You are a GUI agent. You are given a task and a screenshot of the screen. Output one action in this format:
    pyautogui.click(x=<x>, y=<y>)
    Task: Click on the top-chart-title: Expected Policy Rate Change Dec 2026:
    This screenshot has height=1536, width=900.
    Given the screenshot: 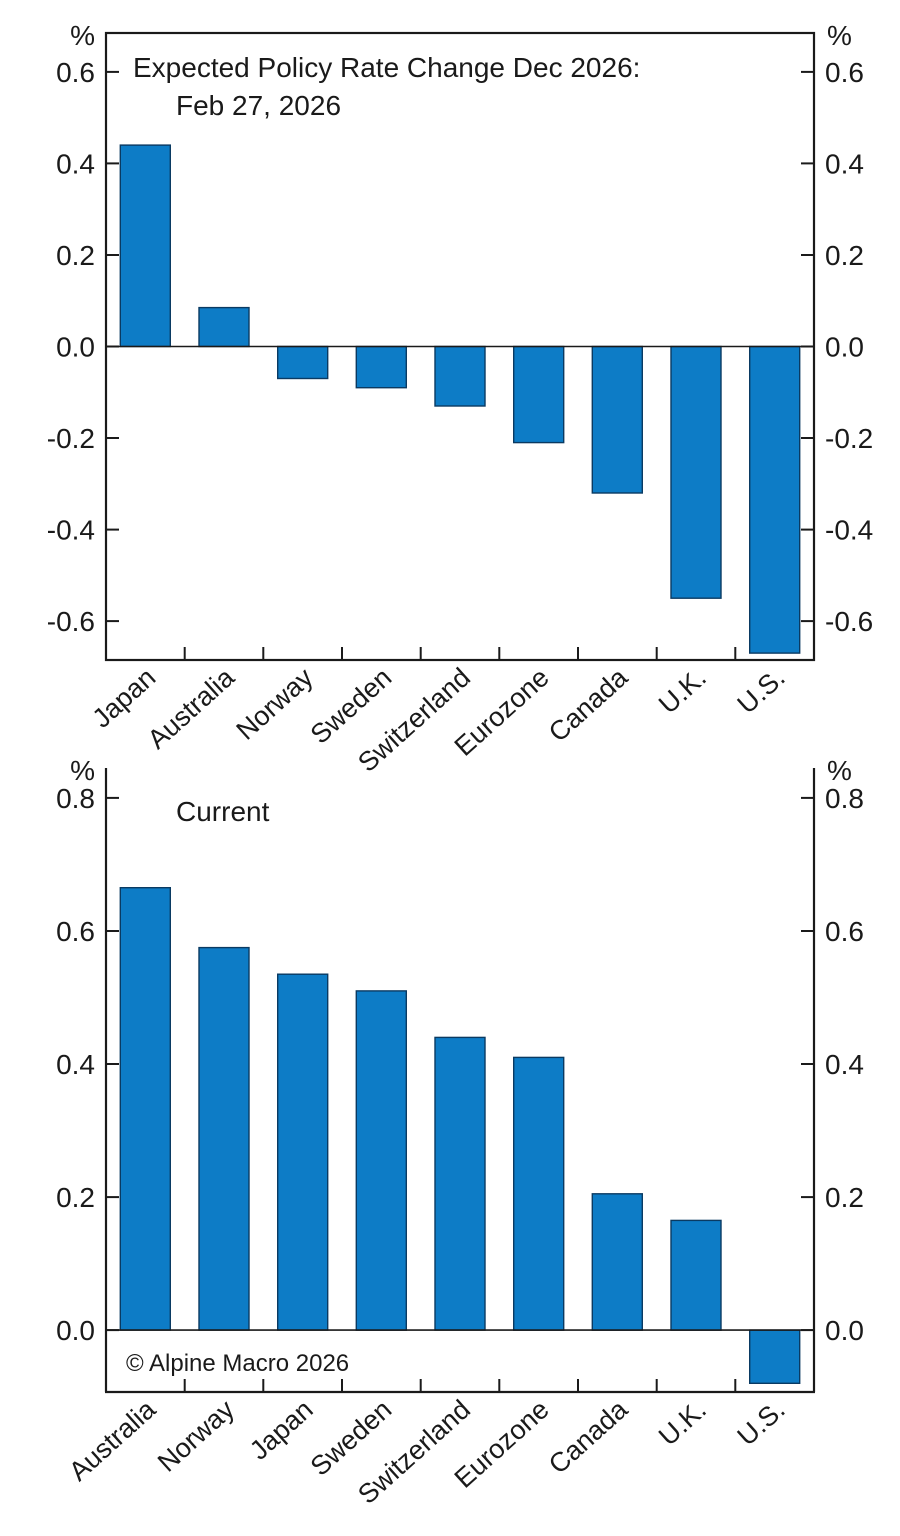 What is the action you would take?
    pyautogui.click(x=387, y=67)
    